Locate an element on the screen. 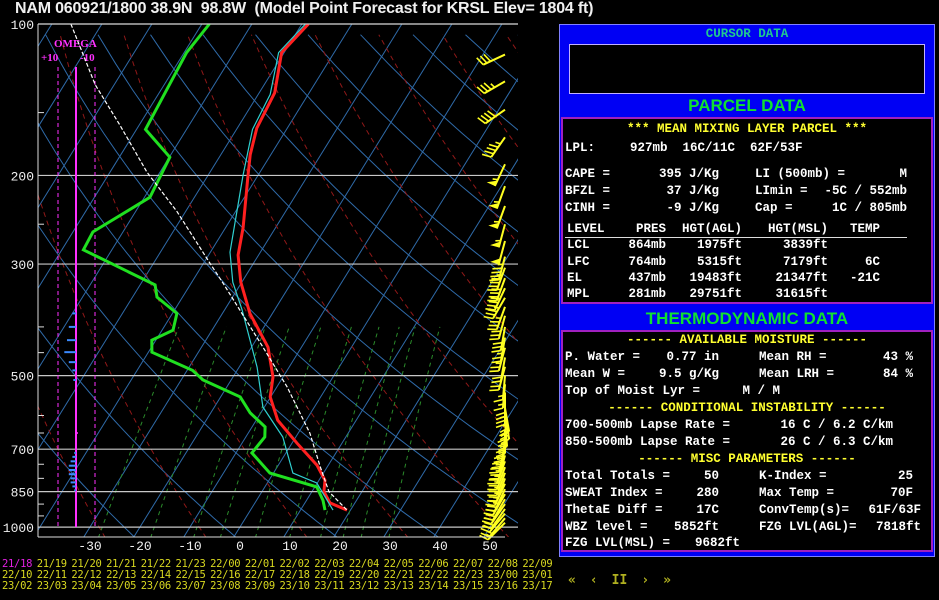  time-step: 22/18 is located at coordinates (294, 575).